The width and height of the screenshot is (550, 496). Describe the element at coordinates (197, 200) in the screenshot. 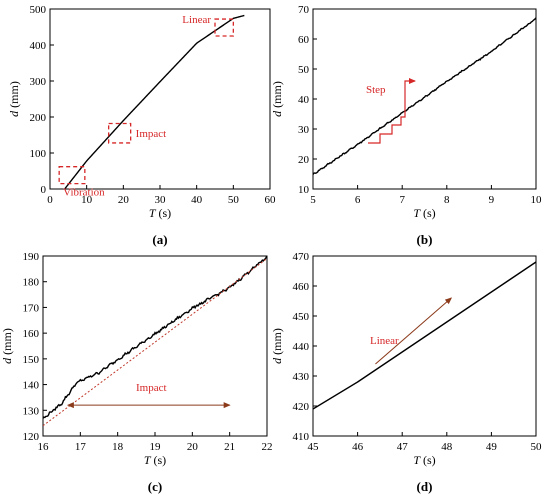

I see `x-tick-label: 40` at that location.